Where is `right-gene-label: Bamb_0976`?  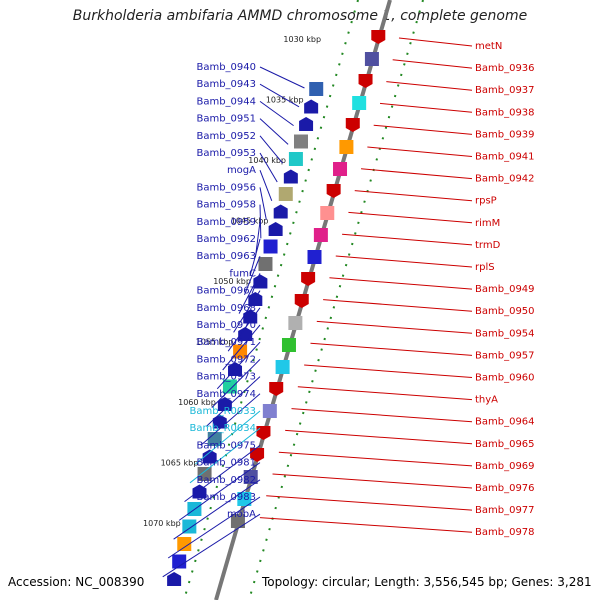 right-gene-label: Bamb_0976 is located at coordinates (505, 488).